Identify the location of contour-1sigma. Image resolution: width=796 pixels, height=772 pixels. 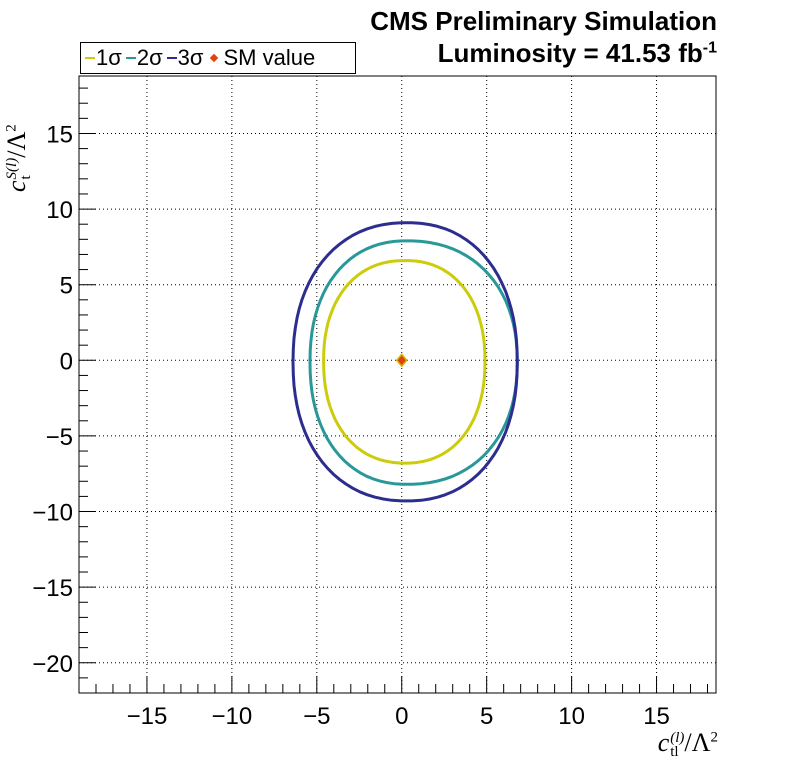
(404, 362).